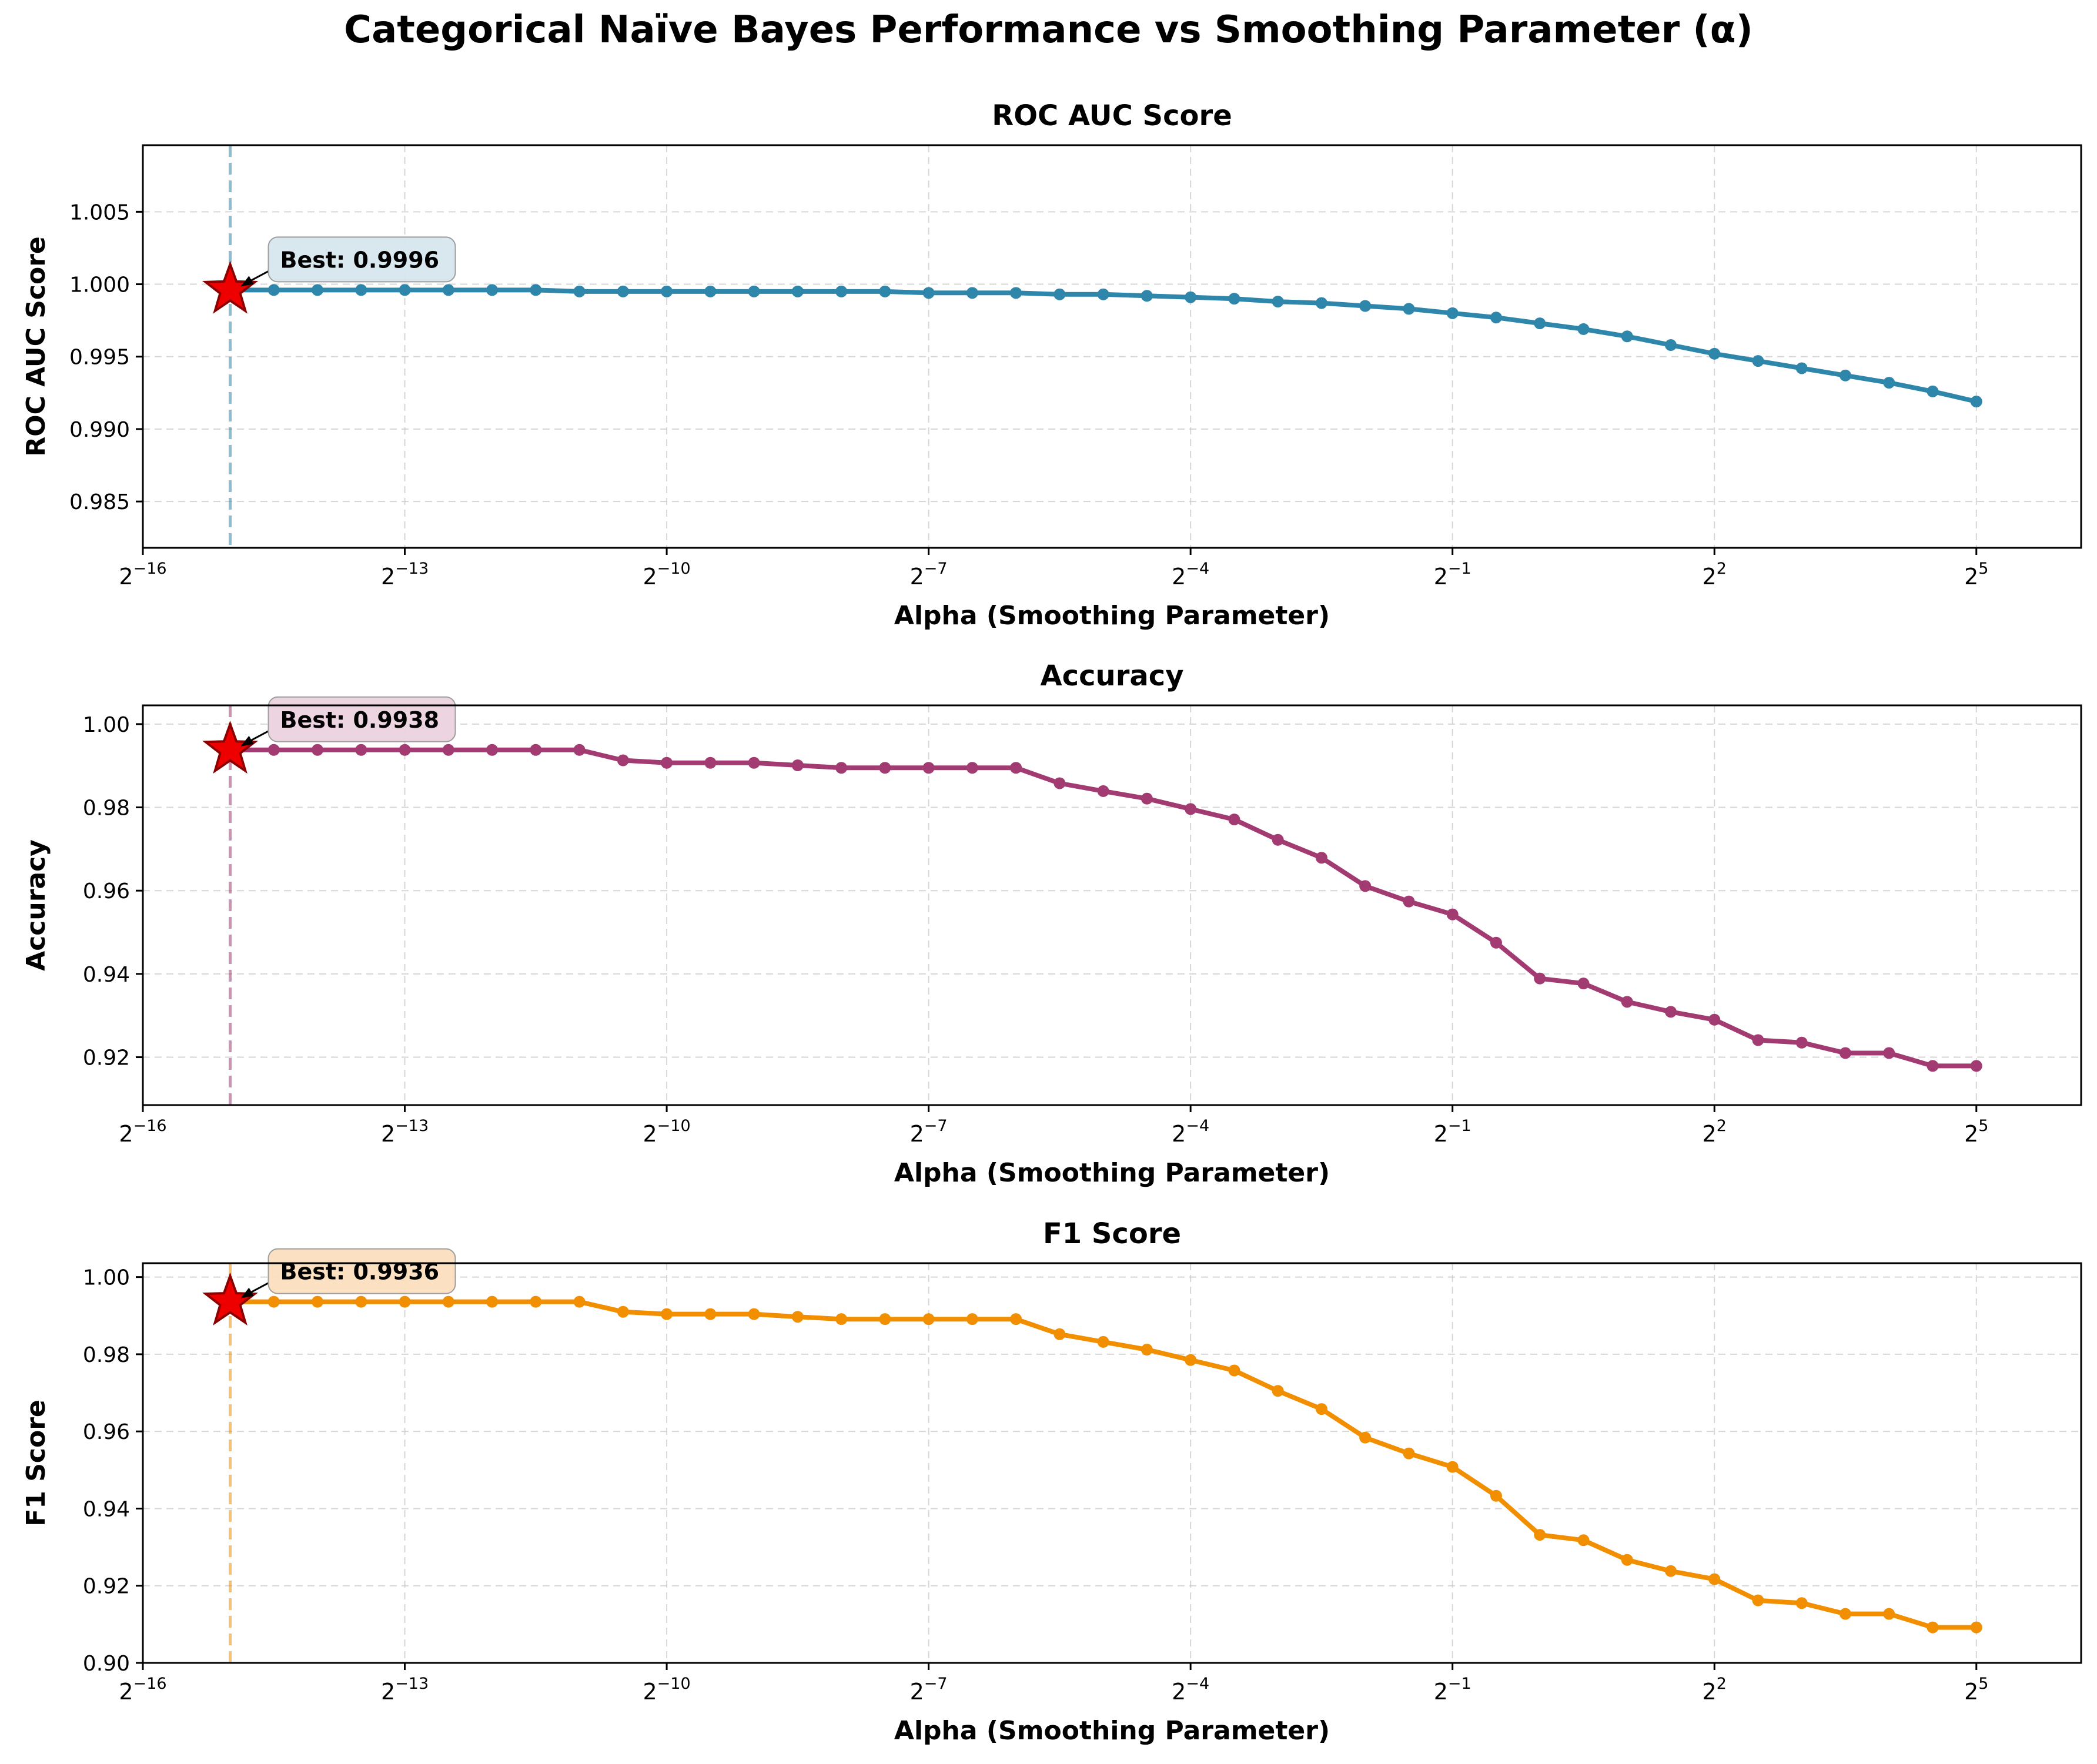 This screenshot has width=2097, height=1764. I want to click on best-annotation-label: Best: 0.9938, so click(360, 720).